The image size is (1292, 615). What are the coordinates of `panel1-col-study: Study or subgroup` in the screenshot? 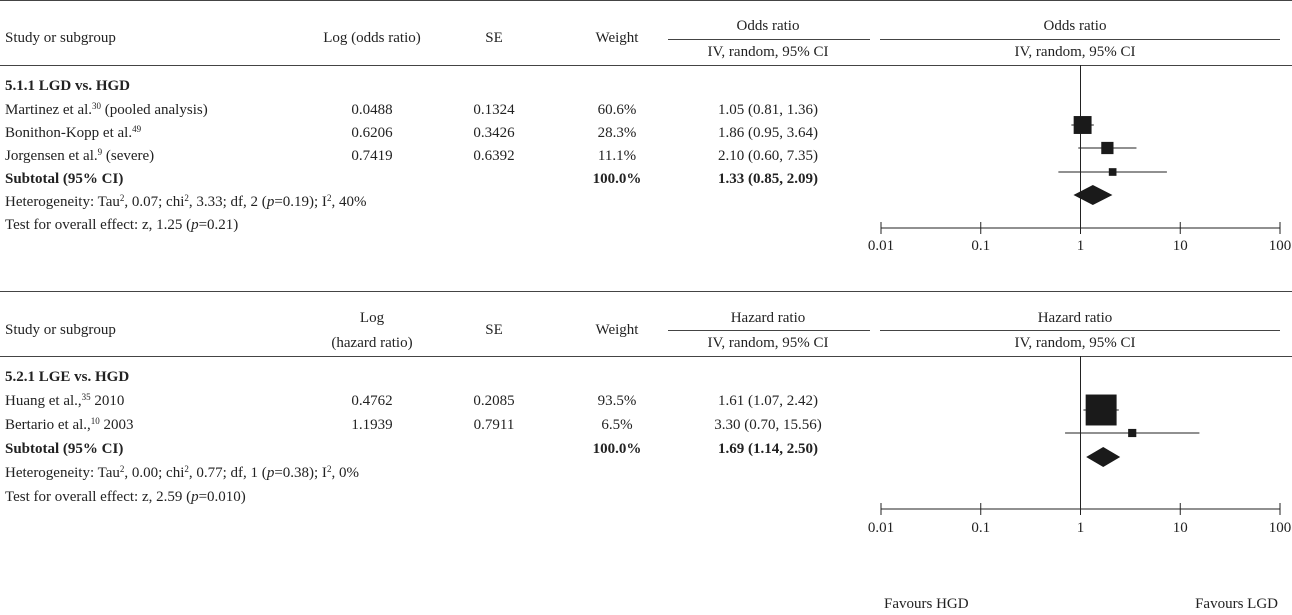 It's located at (60, 38).